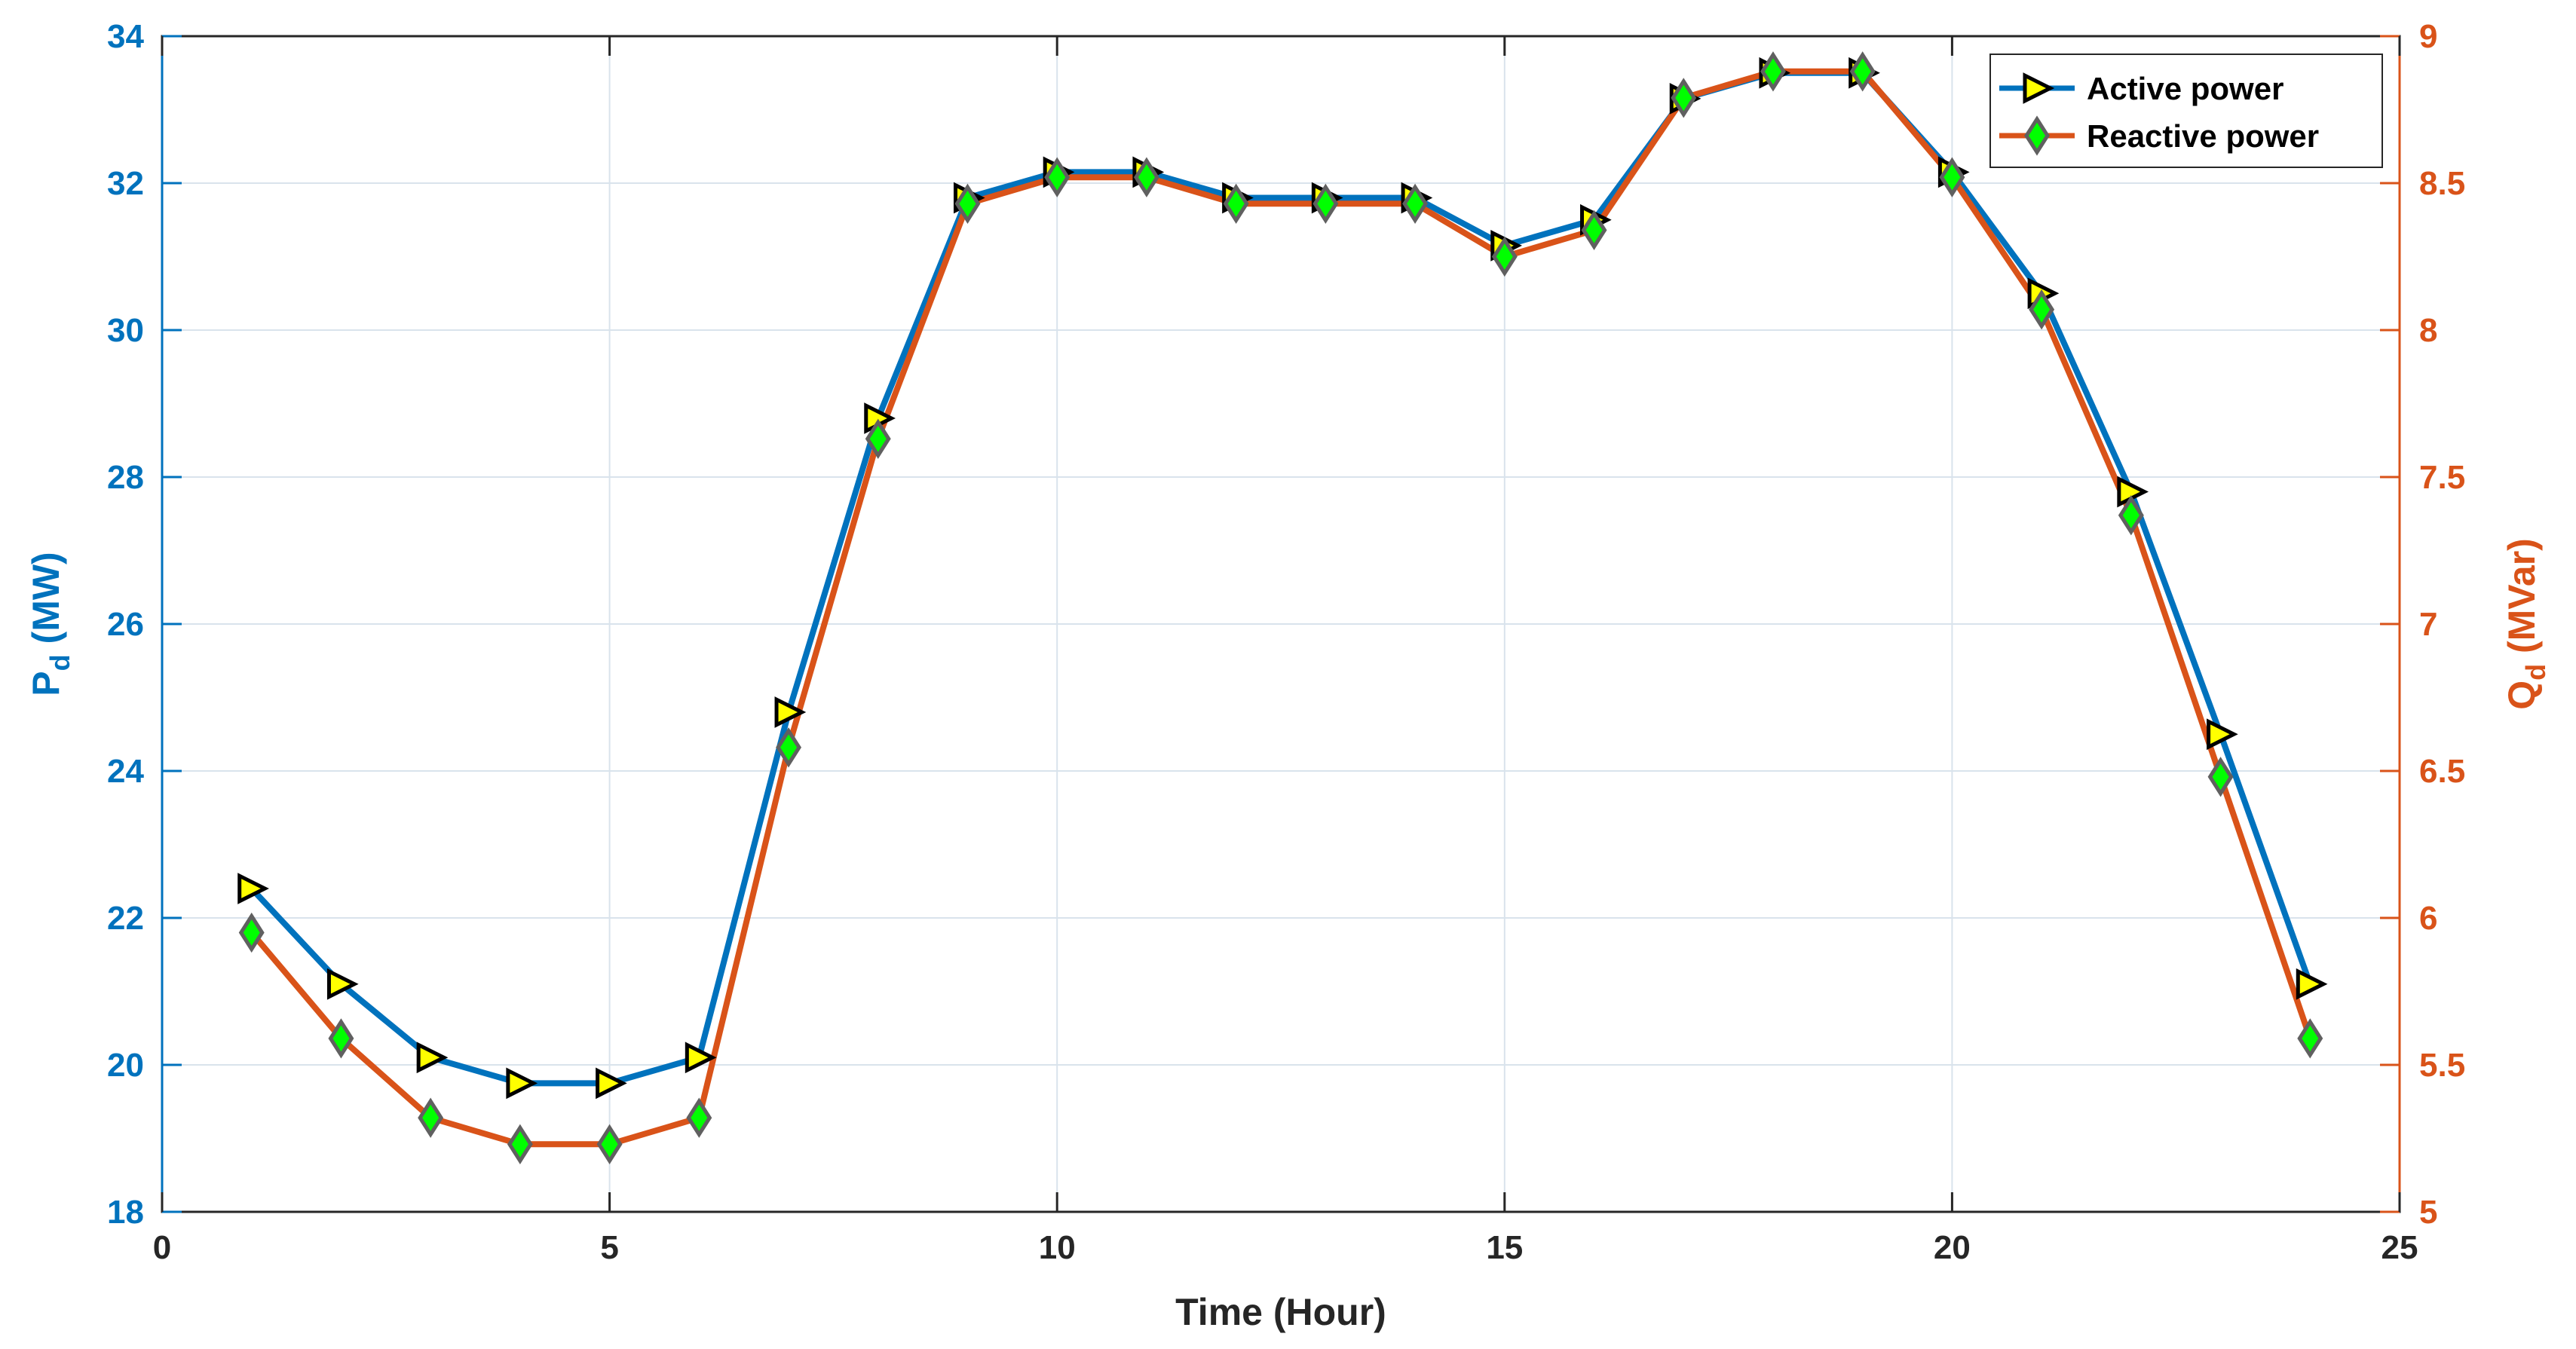 The image size is (2576, 1349). Describe the element at coordinates (2039, 88) in the screenshot. I see `legend-marker-active-power` at that location.